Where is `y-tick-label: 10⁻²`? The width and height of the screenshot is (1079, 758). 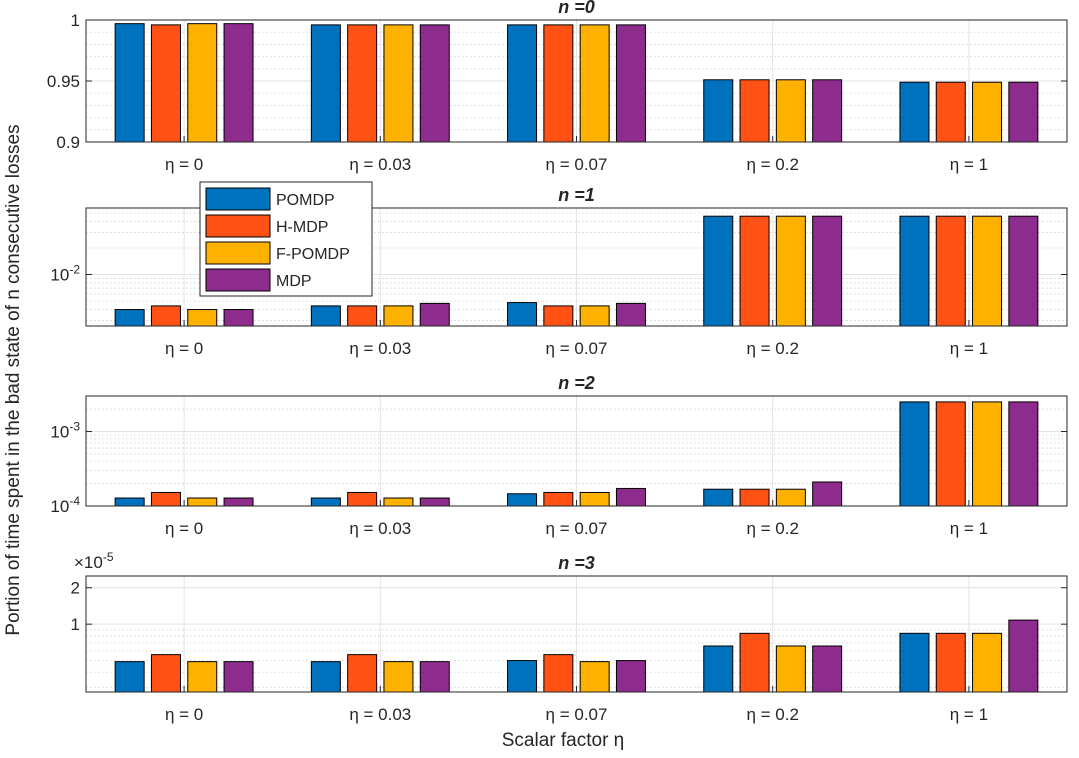 y-tick-label: 10⁻² is located at coordinates (65, 274).